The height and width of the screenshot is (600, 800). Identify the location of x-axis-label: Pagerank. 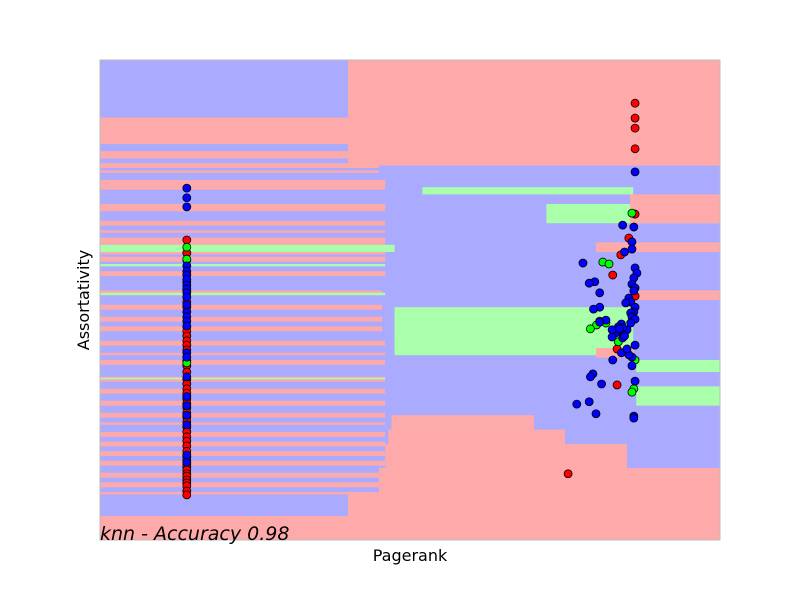
(410, 555).